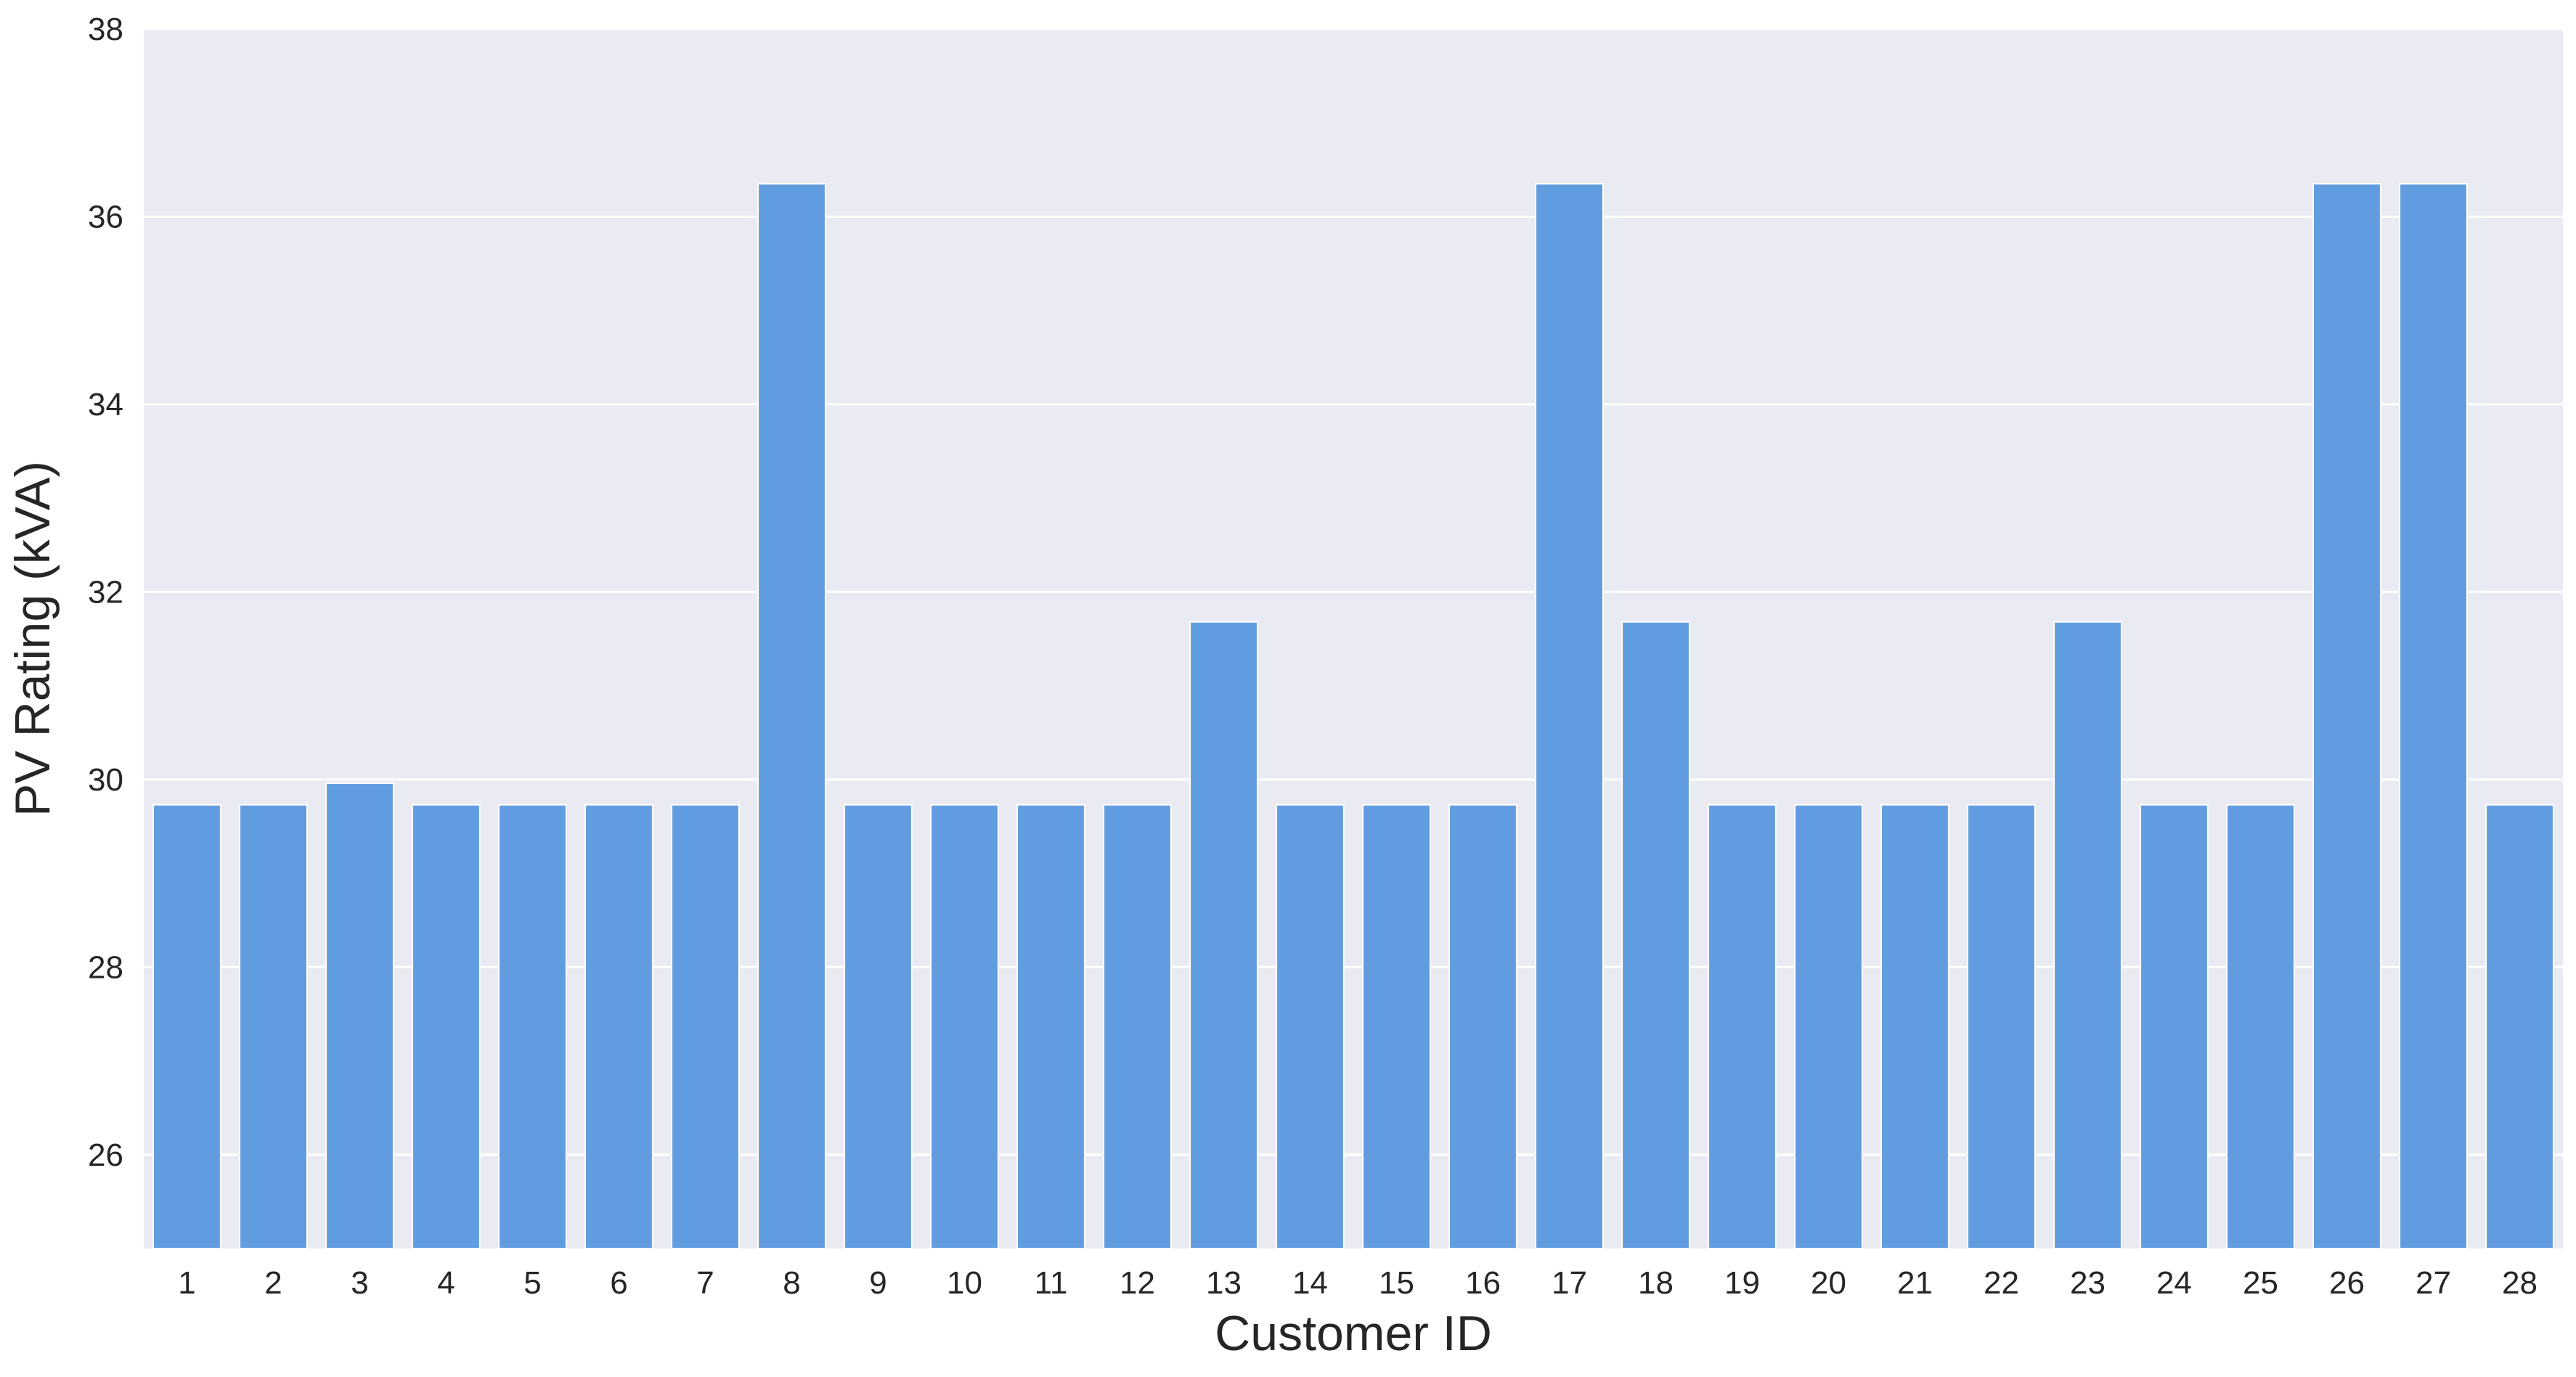  What do you see at coordinates (2174, 1283) in the screenshot?
I see `x-tick-label: 24` at bounding box center [2174, 1283].